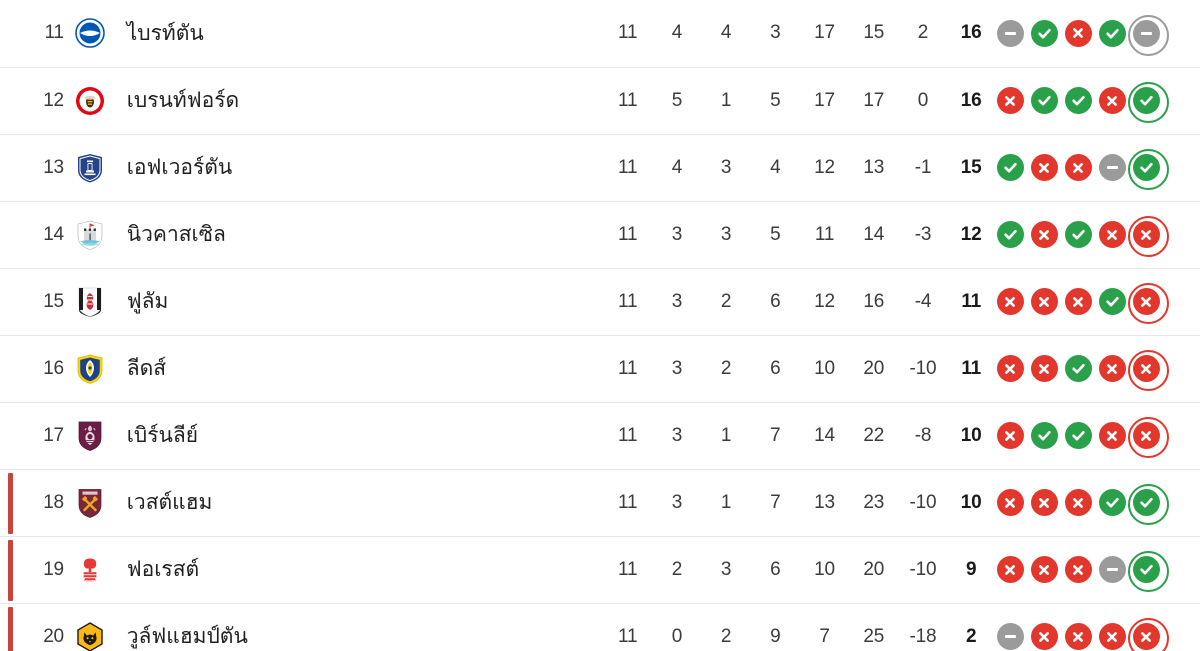 The height and width of the screenshot is (651, 1200). Describe the element at coordinates (50, 626) in the screenshot. I see `position-number: 20` at that location.